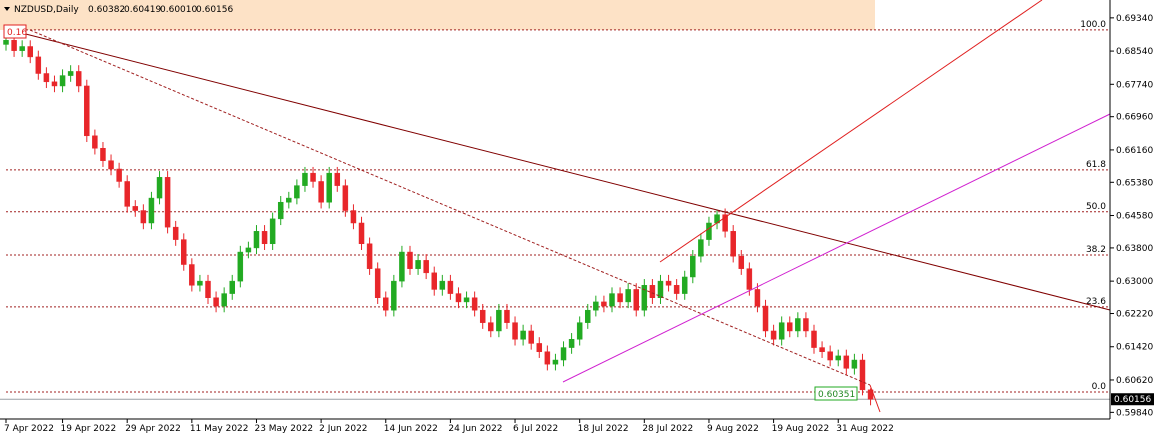 The height and width of the screenshot is (442, 1154). What do you see at coordinates (1134, 282) in the screenshot?
I see `y-tick-label: 0.63000` at bounding box center [1134, 282].